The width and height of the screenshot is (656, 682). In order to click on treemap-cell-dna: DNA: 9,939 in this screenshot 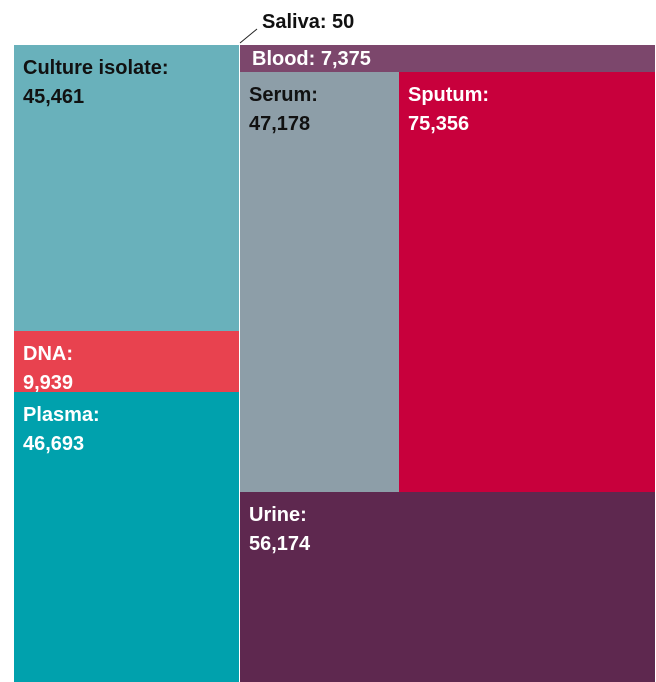, I will do `click(126, 362)`.